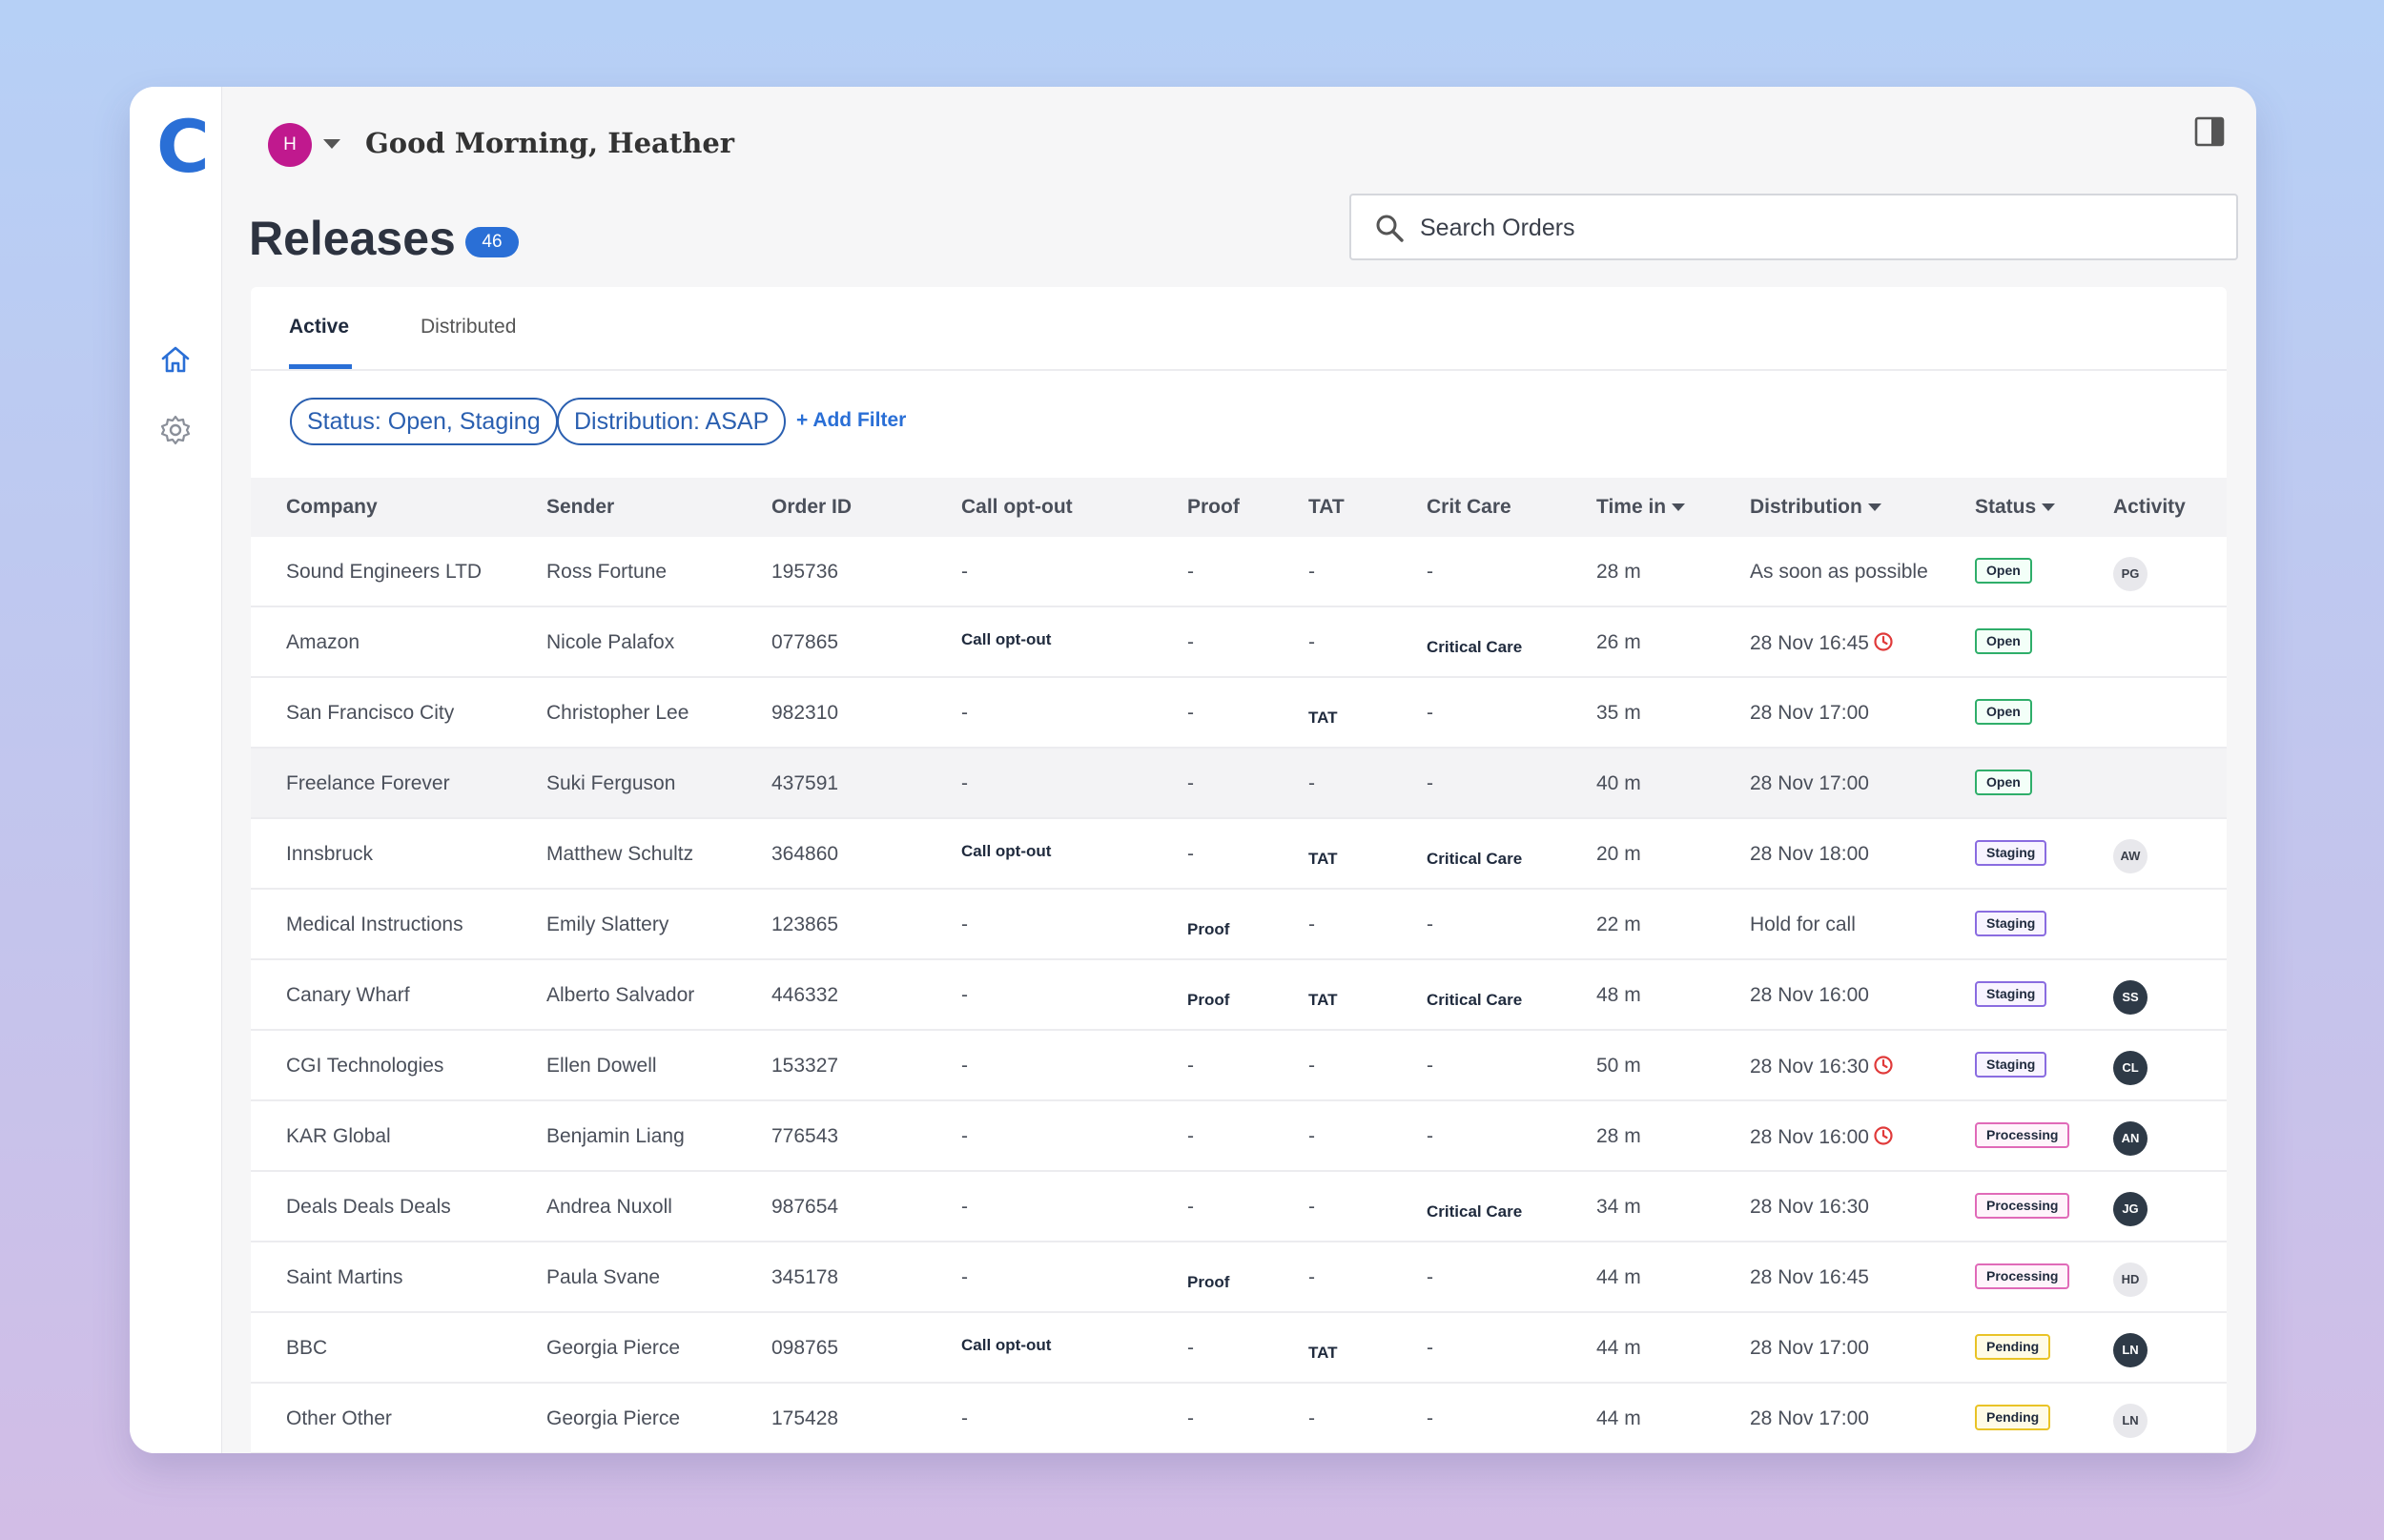 This screenshot has height=1540, width=2384. What do you see at coordinates (2130, 1209) in the screenshot?
I see `activity-avatar: JG` at bounding box center [2130, 1209].